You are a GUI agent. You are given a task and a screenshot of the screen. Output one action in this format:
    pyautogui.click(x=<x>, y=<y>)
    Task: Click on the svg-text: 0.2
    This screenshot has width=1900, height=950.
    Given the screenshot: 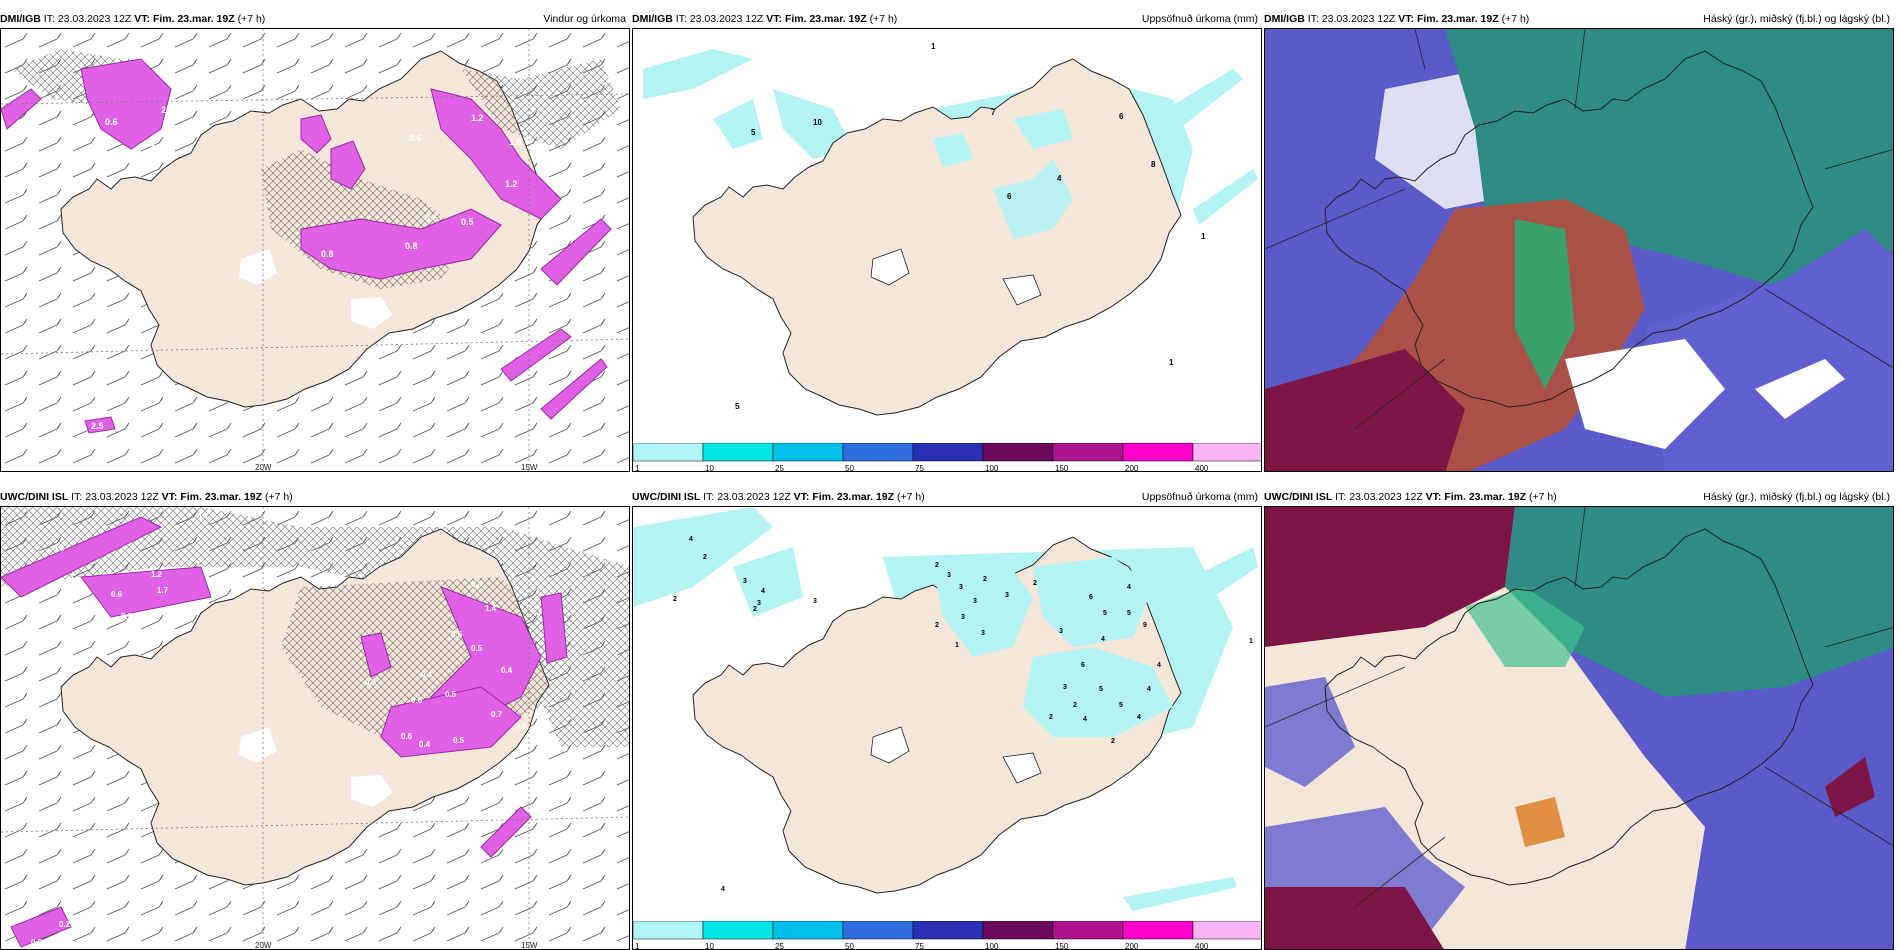 What is the action you would take?
    pyautogui.click(x=65, y=924)
    